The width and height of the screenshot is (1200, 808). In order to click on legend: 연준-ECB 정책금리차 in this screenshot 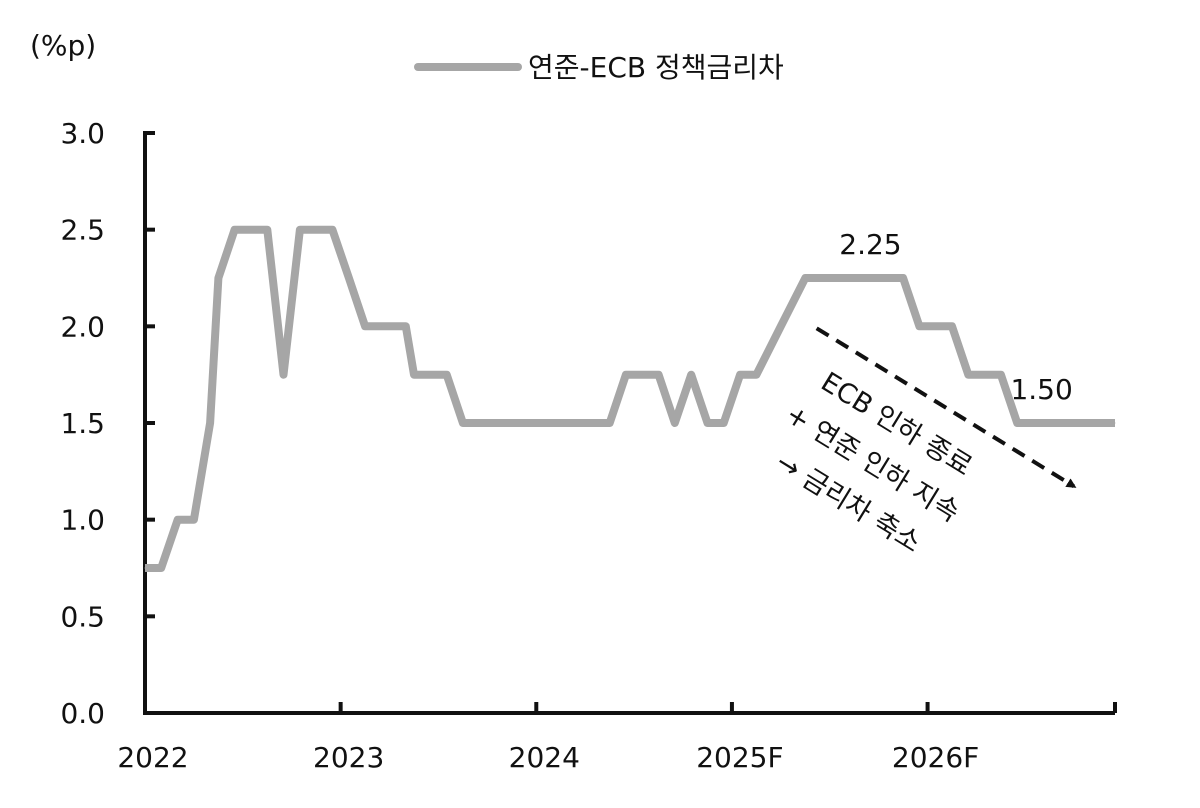, I will do `click(599, 67)`.